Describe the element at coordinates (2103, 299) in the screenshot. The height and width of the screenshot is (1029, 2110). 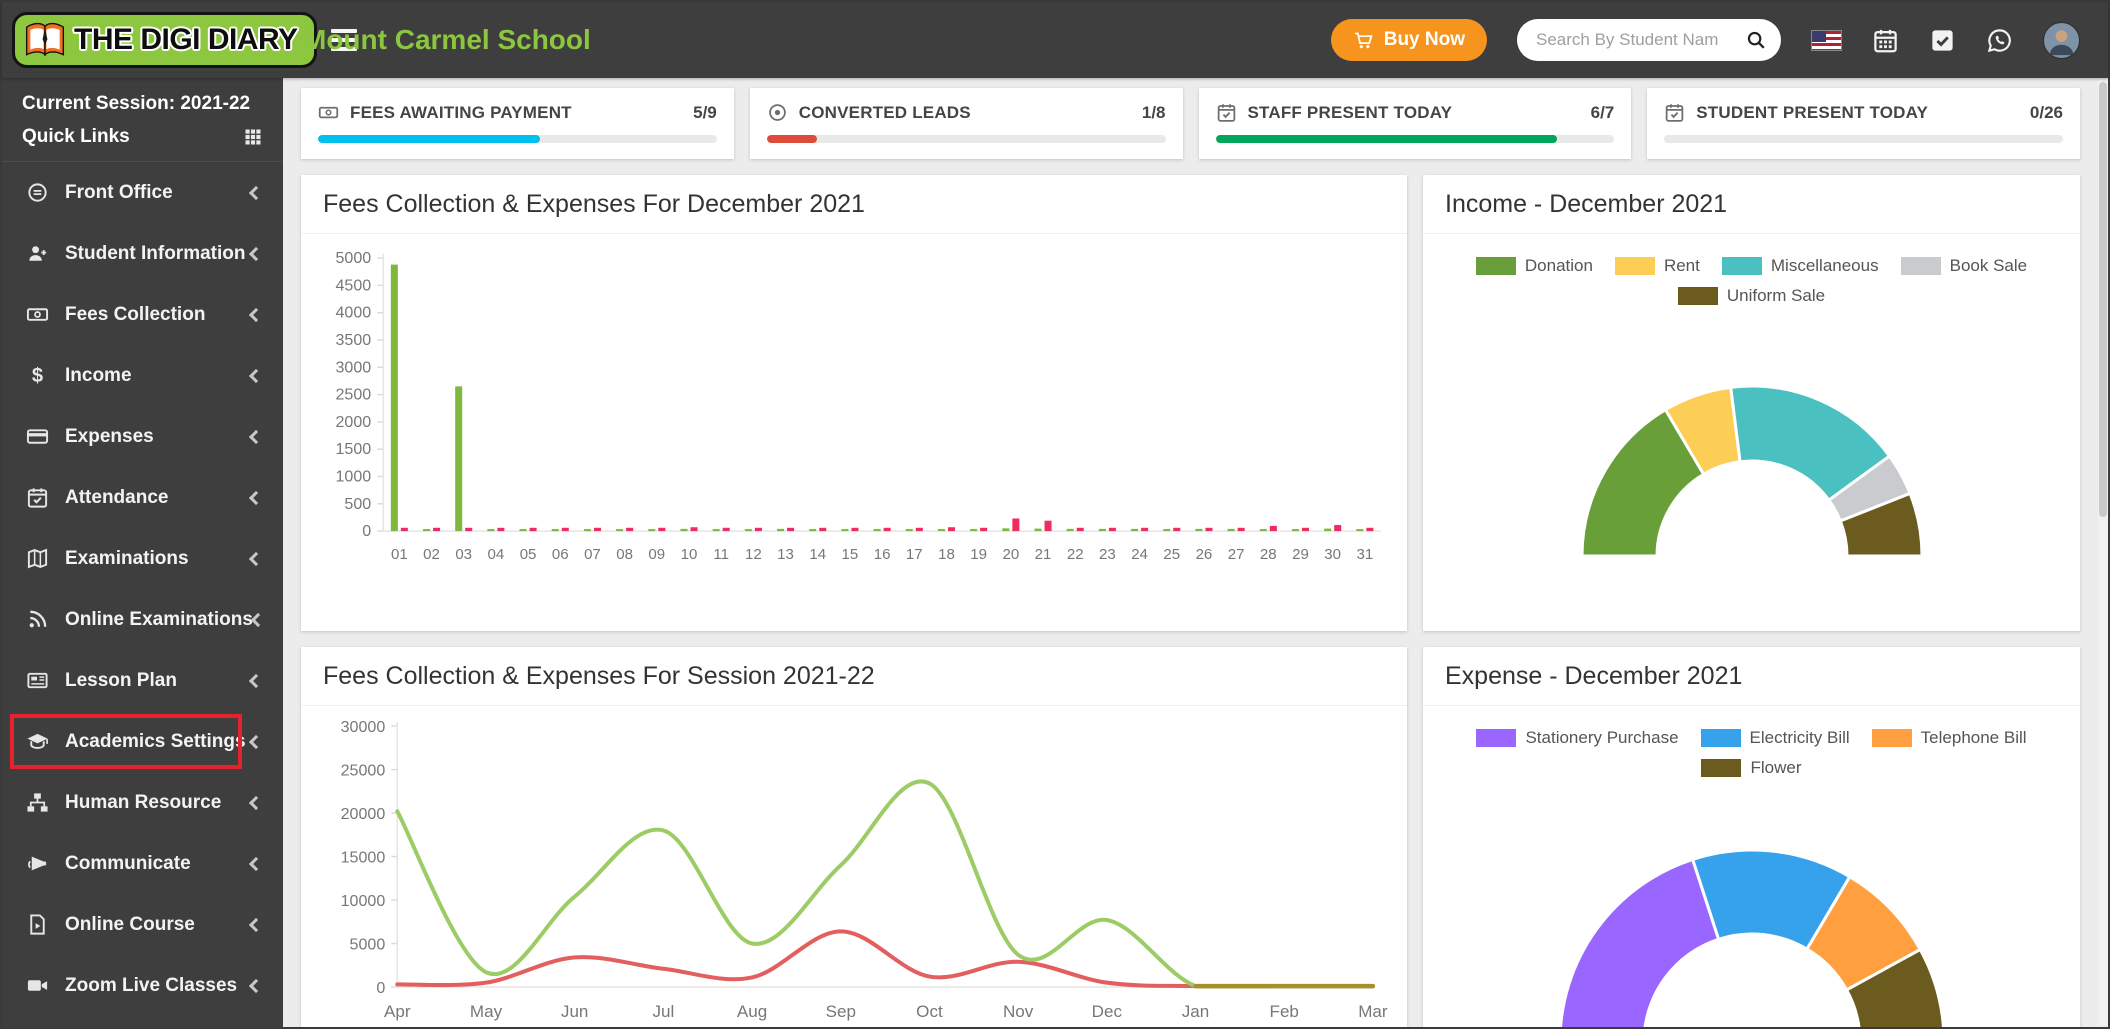
I see `scrollbar-thumb` at that location.